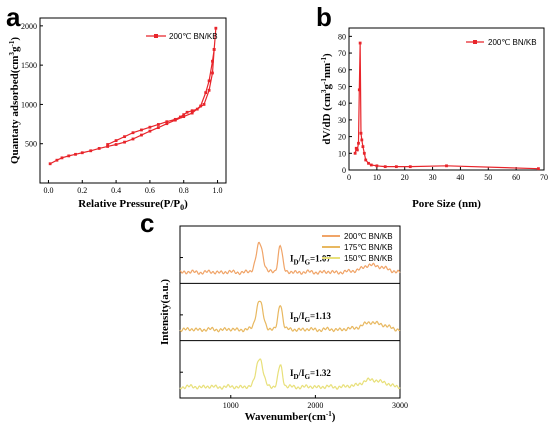  What do you see at coordinates (512, 42) in the screenshot?
I see `legend-label-b: 200℃ BN/KB` at bounding box center [512, 42].